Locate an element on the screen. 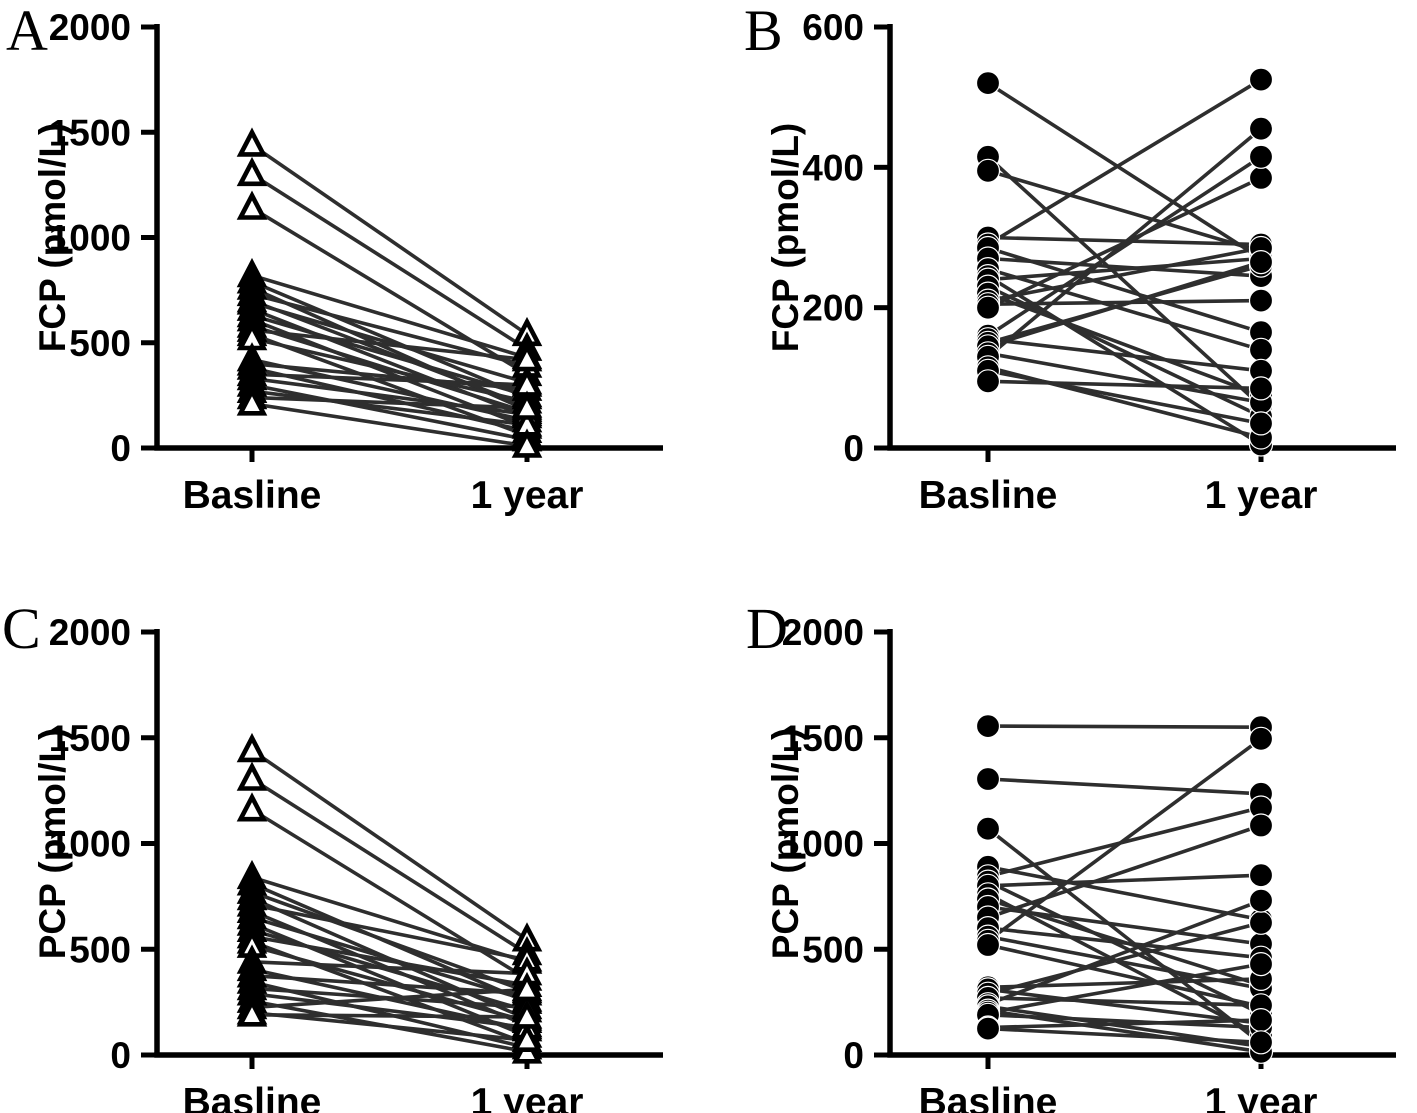 This screenshot has height=1113, width=1417. y-axis-title: PCP (pmol/L) is located at coordinates (52, 844).